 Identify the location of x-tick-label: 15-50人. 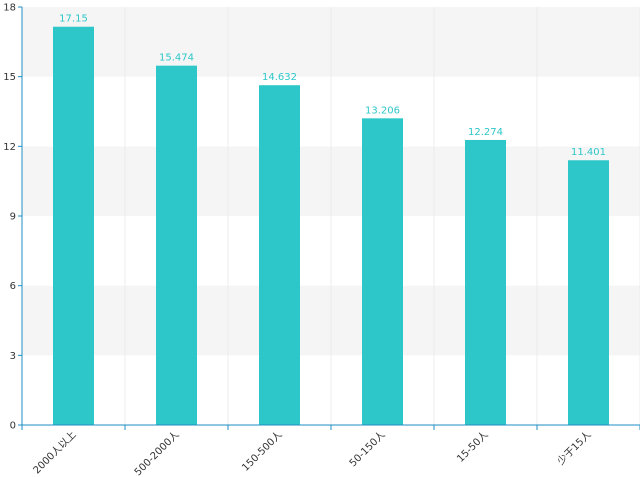
(473, 447).